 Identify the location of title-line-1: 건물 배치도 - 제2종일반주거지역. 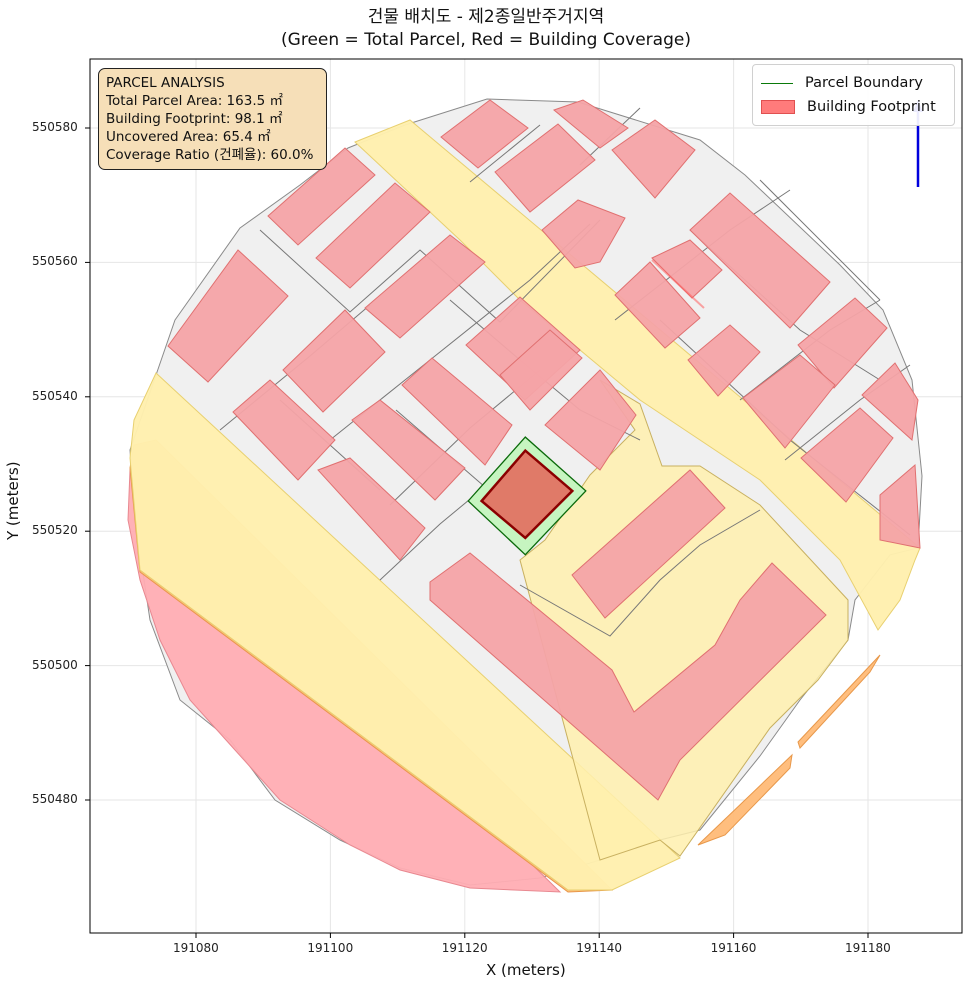
(486, 17).